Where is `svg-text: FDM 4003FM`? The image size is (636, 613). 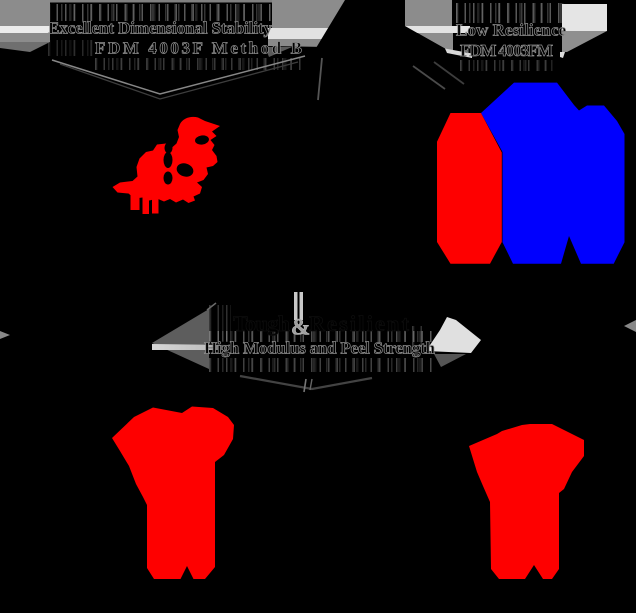
svg-text: FDM 4003FM is located at coordinates (506, 50).